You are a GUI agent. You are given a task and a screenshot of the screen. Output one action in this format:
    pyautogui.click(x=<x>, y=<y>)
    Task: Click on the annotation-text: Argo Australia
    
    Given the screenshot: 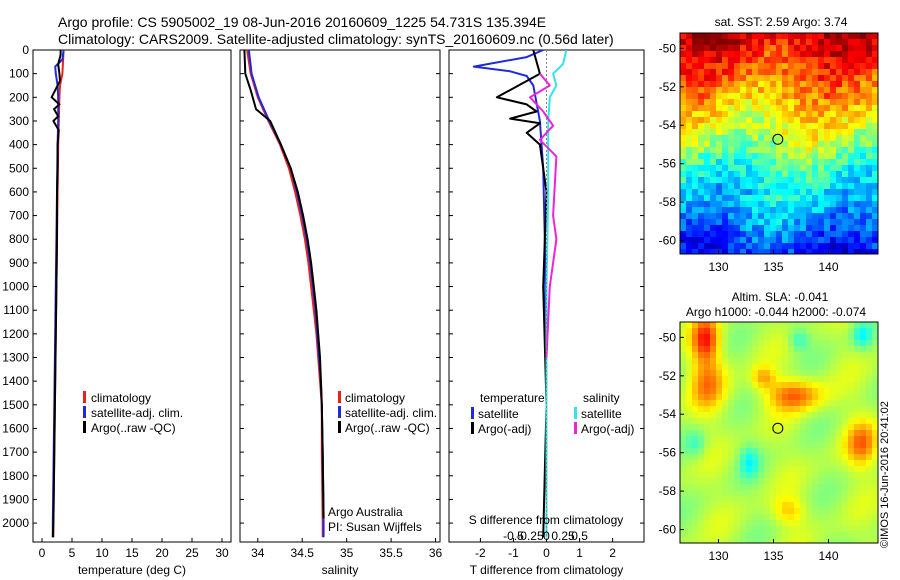 What is the action you would take?
    pyautogui.click(x=365, y=512)
    